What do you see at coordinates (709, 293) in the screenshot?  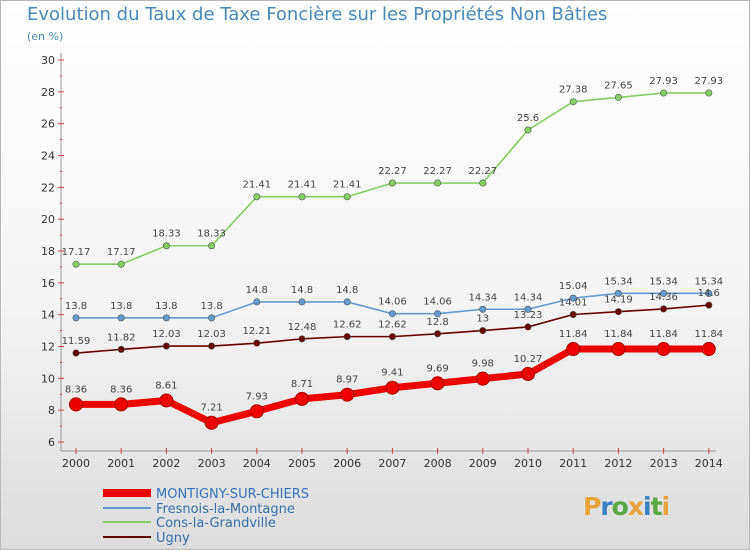 I see `data-label: 14.6` at bounding box center [709, 293].